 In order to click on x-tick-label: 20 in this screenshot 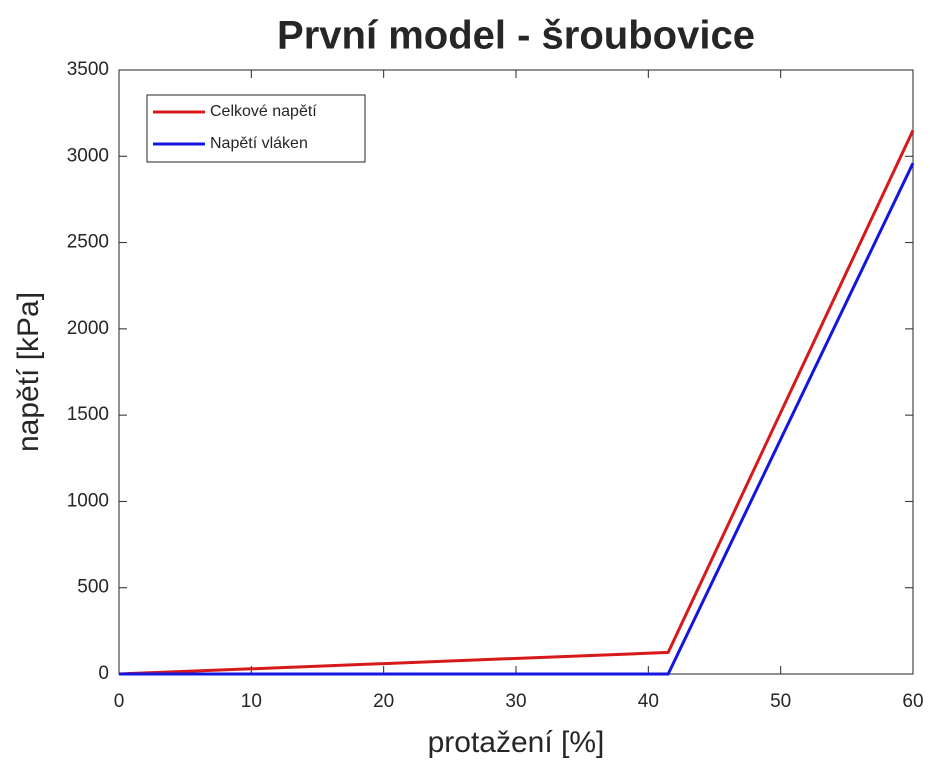, I will do `click(383, 701)`.